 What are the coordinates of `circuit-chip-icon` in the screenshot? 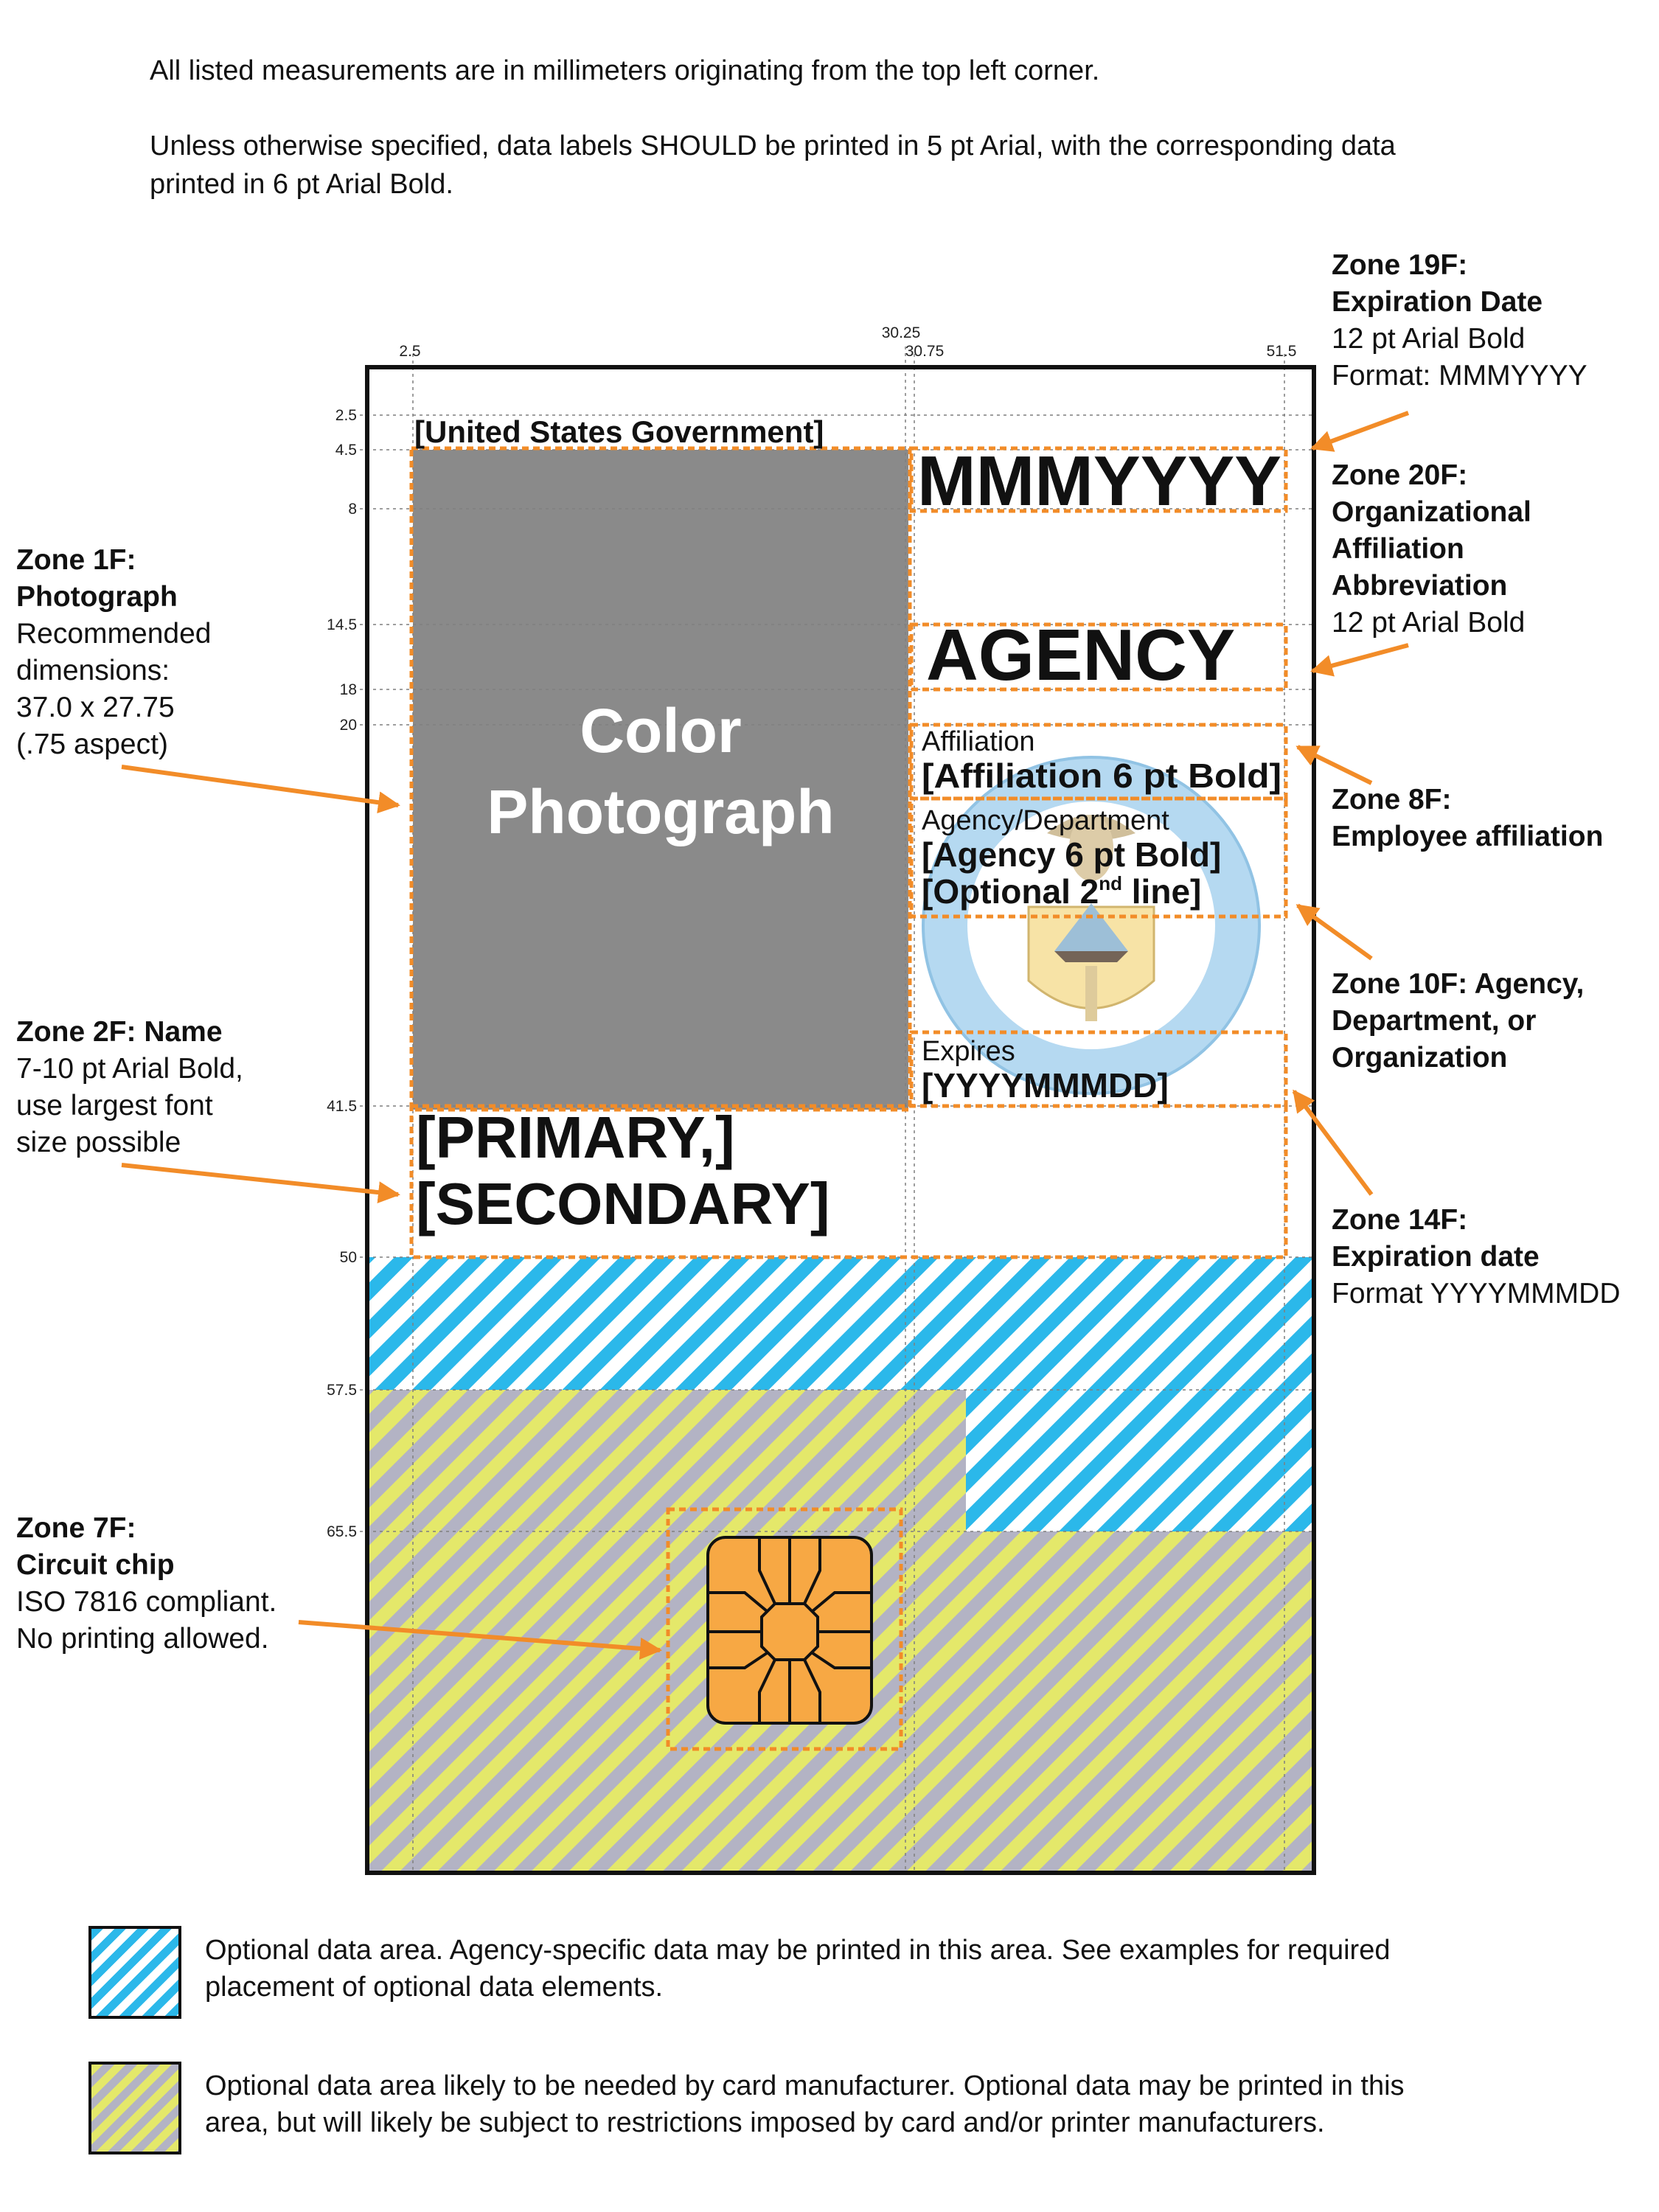 It's located at (789, 1630).